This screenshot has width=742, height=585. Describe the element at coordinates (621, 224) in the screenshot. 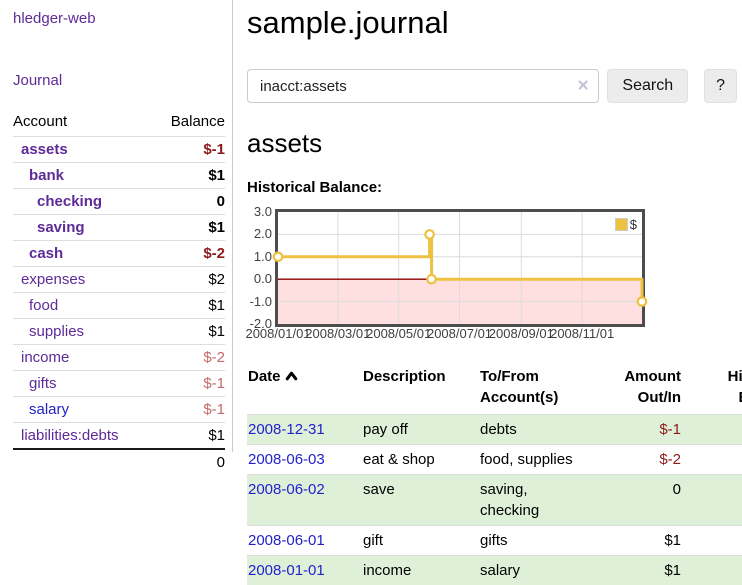

I see `legend-swatch-icon` at that location.